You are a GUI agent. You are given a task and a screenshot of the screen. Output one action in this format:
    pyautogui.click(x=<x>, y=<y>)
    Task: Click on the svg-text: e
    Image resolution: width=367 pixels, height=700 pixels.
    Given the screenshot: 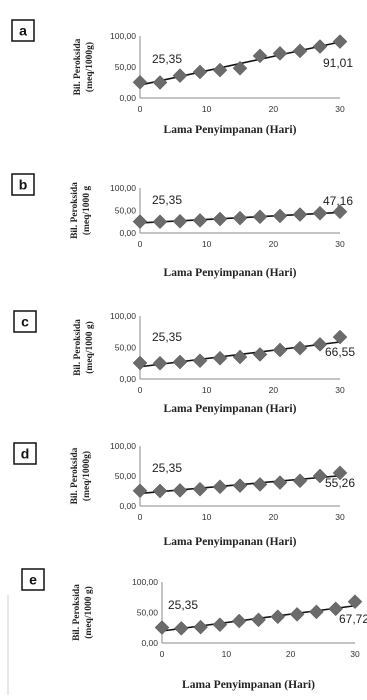 What is the action you would take?
    pyautogui.click(x=33, y=580)
    